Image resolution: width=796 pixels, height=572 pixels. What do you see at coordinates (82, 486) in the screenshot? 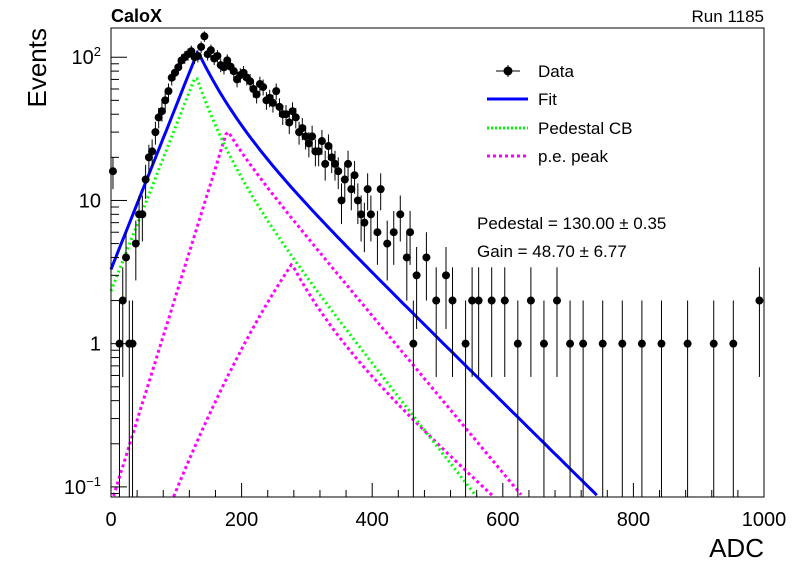
I see `y-tick-label: 10⁻¹` at bounding box center [82, 486].